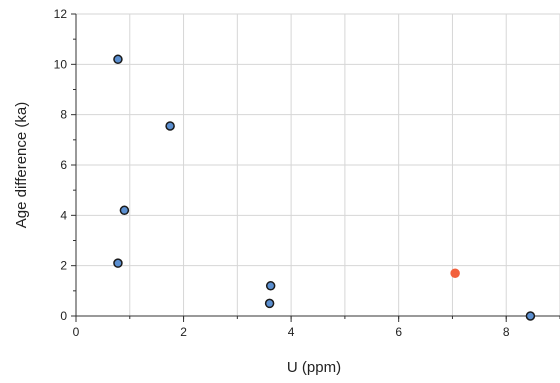 Image resolution: width=560 pixels, height=383 pixels. I want to click on y-tick-label: 2, so click(63, 266).